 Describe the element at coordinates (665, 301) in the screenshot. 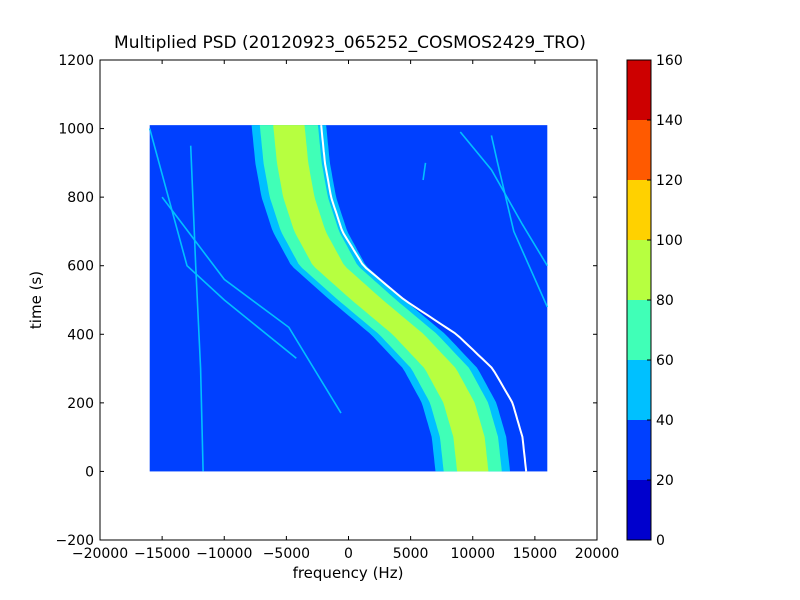

I see `colorbar-tick-label: 80` at that location.